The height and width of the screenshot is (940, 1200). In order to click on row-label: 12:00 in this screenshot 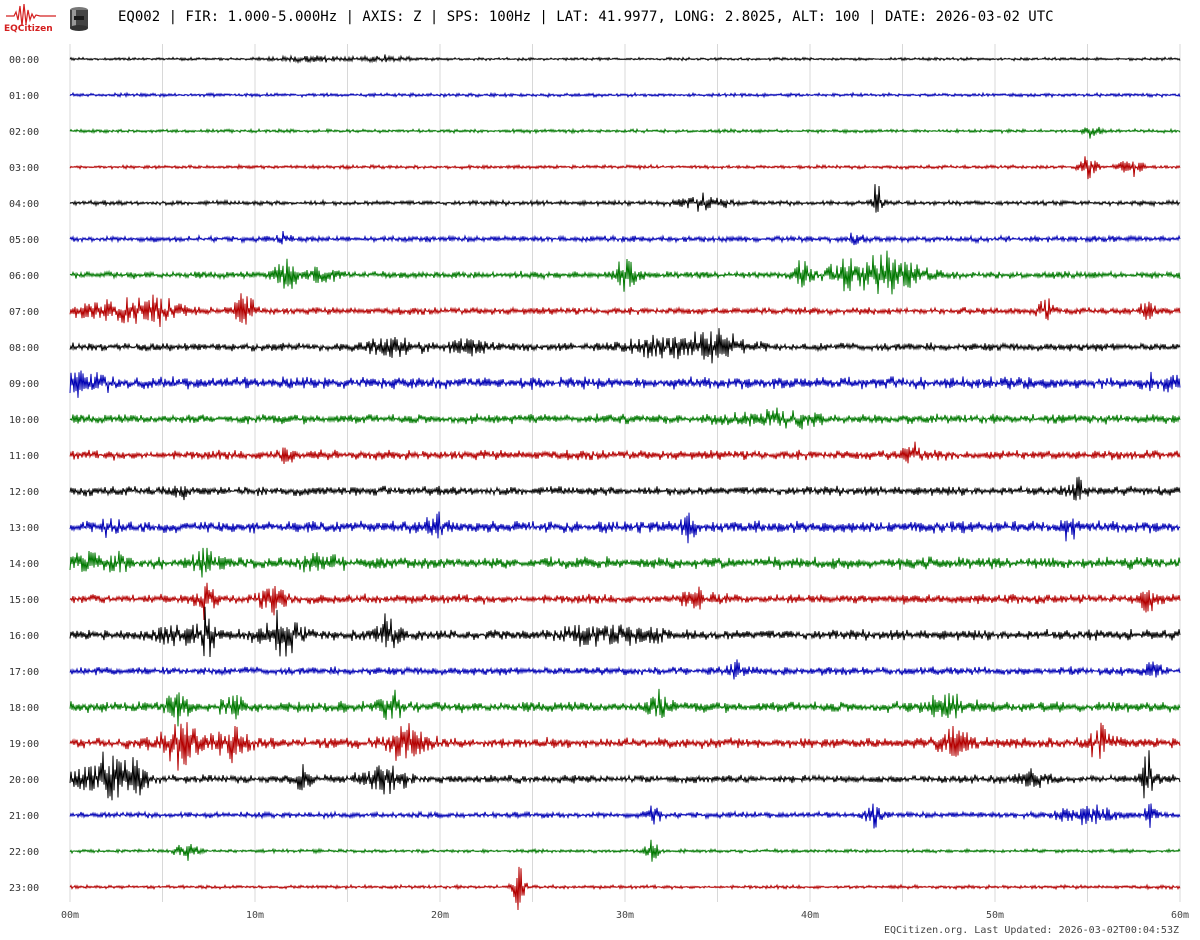, I will do `click(24, 492)`.